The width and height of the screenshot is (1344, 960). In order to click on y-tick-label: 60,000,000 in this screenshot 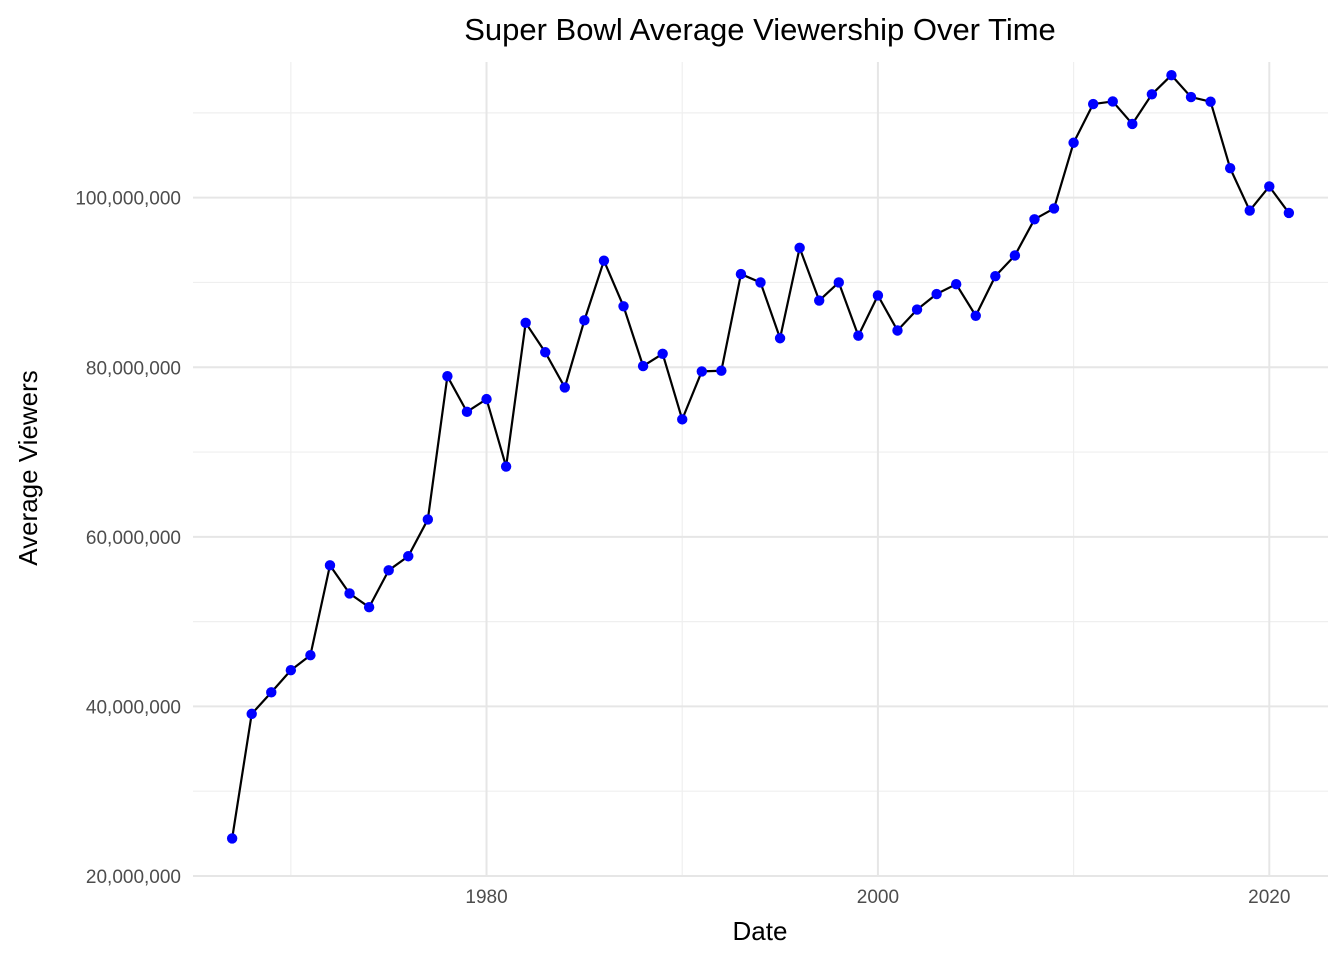, I will do `click(133, 538)`.